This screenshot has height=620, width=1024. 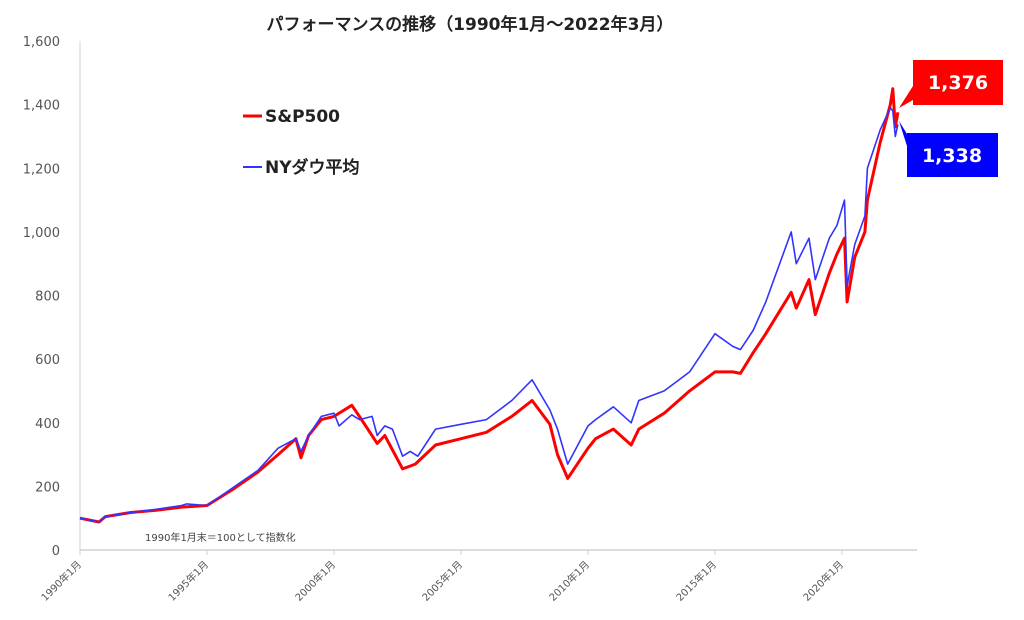 What do you see at coordinates (220, 537) in the screenshot?
I see `index-note: 1990年1月末＝100として指数化` at bounding box center [220, 537].